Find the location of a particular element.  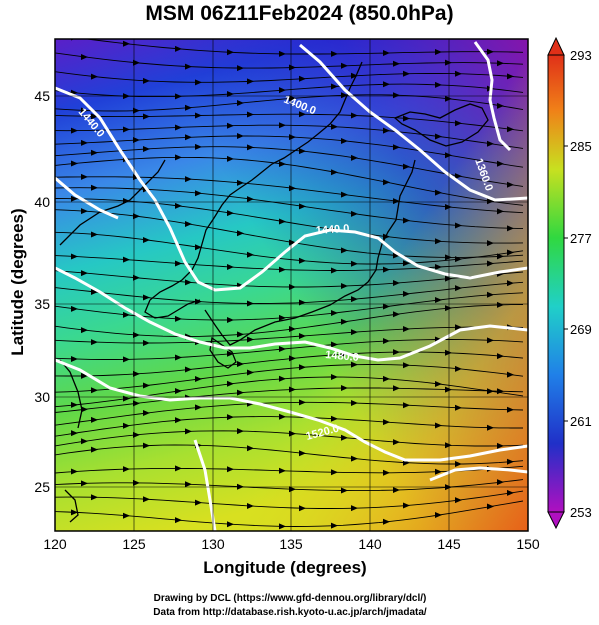

x-tick-label: 130 is located at coordinates (213, 544).